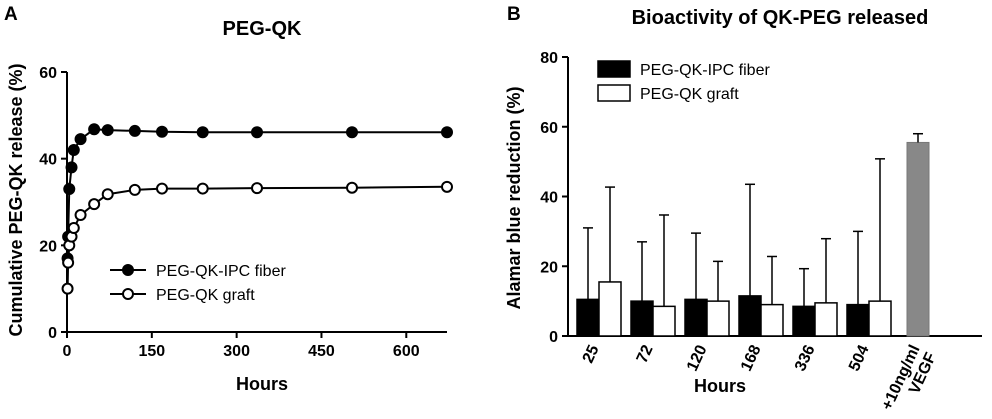  What do you see at coordinates (151, 351) in the screenshot?
I see `panel-a-x-tick-label: 150` at bounding box center [151, 351].